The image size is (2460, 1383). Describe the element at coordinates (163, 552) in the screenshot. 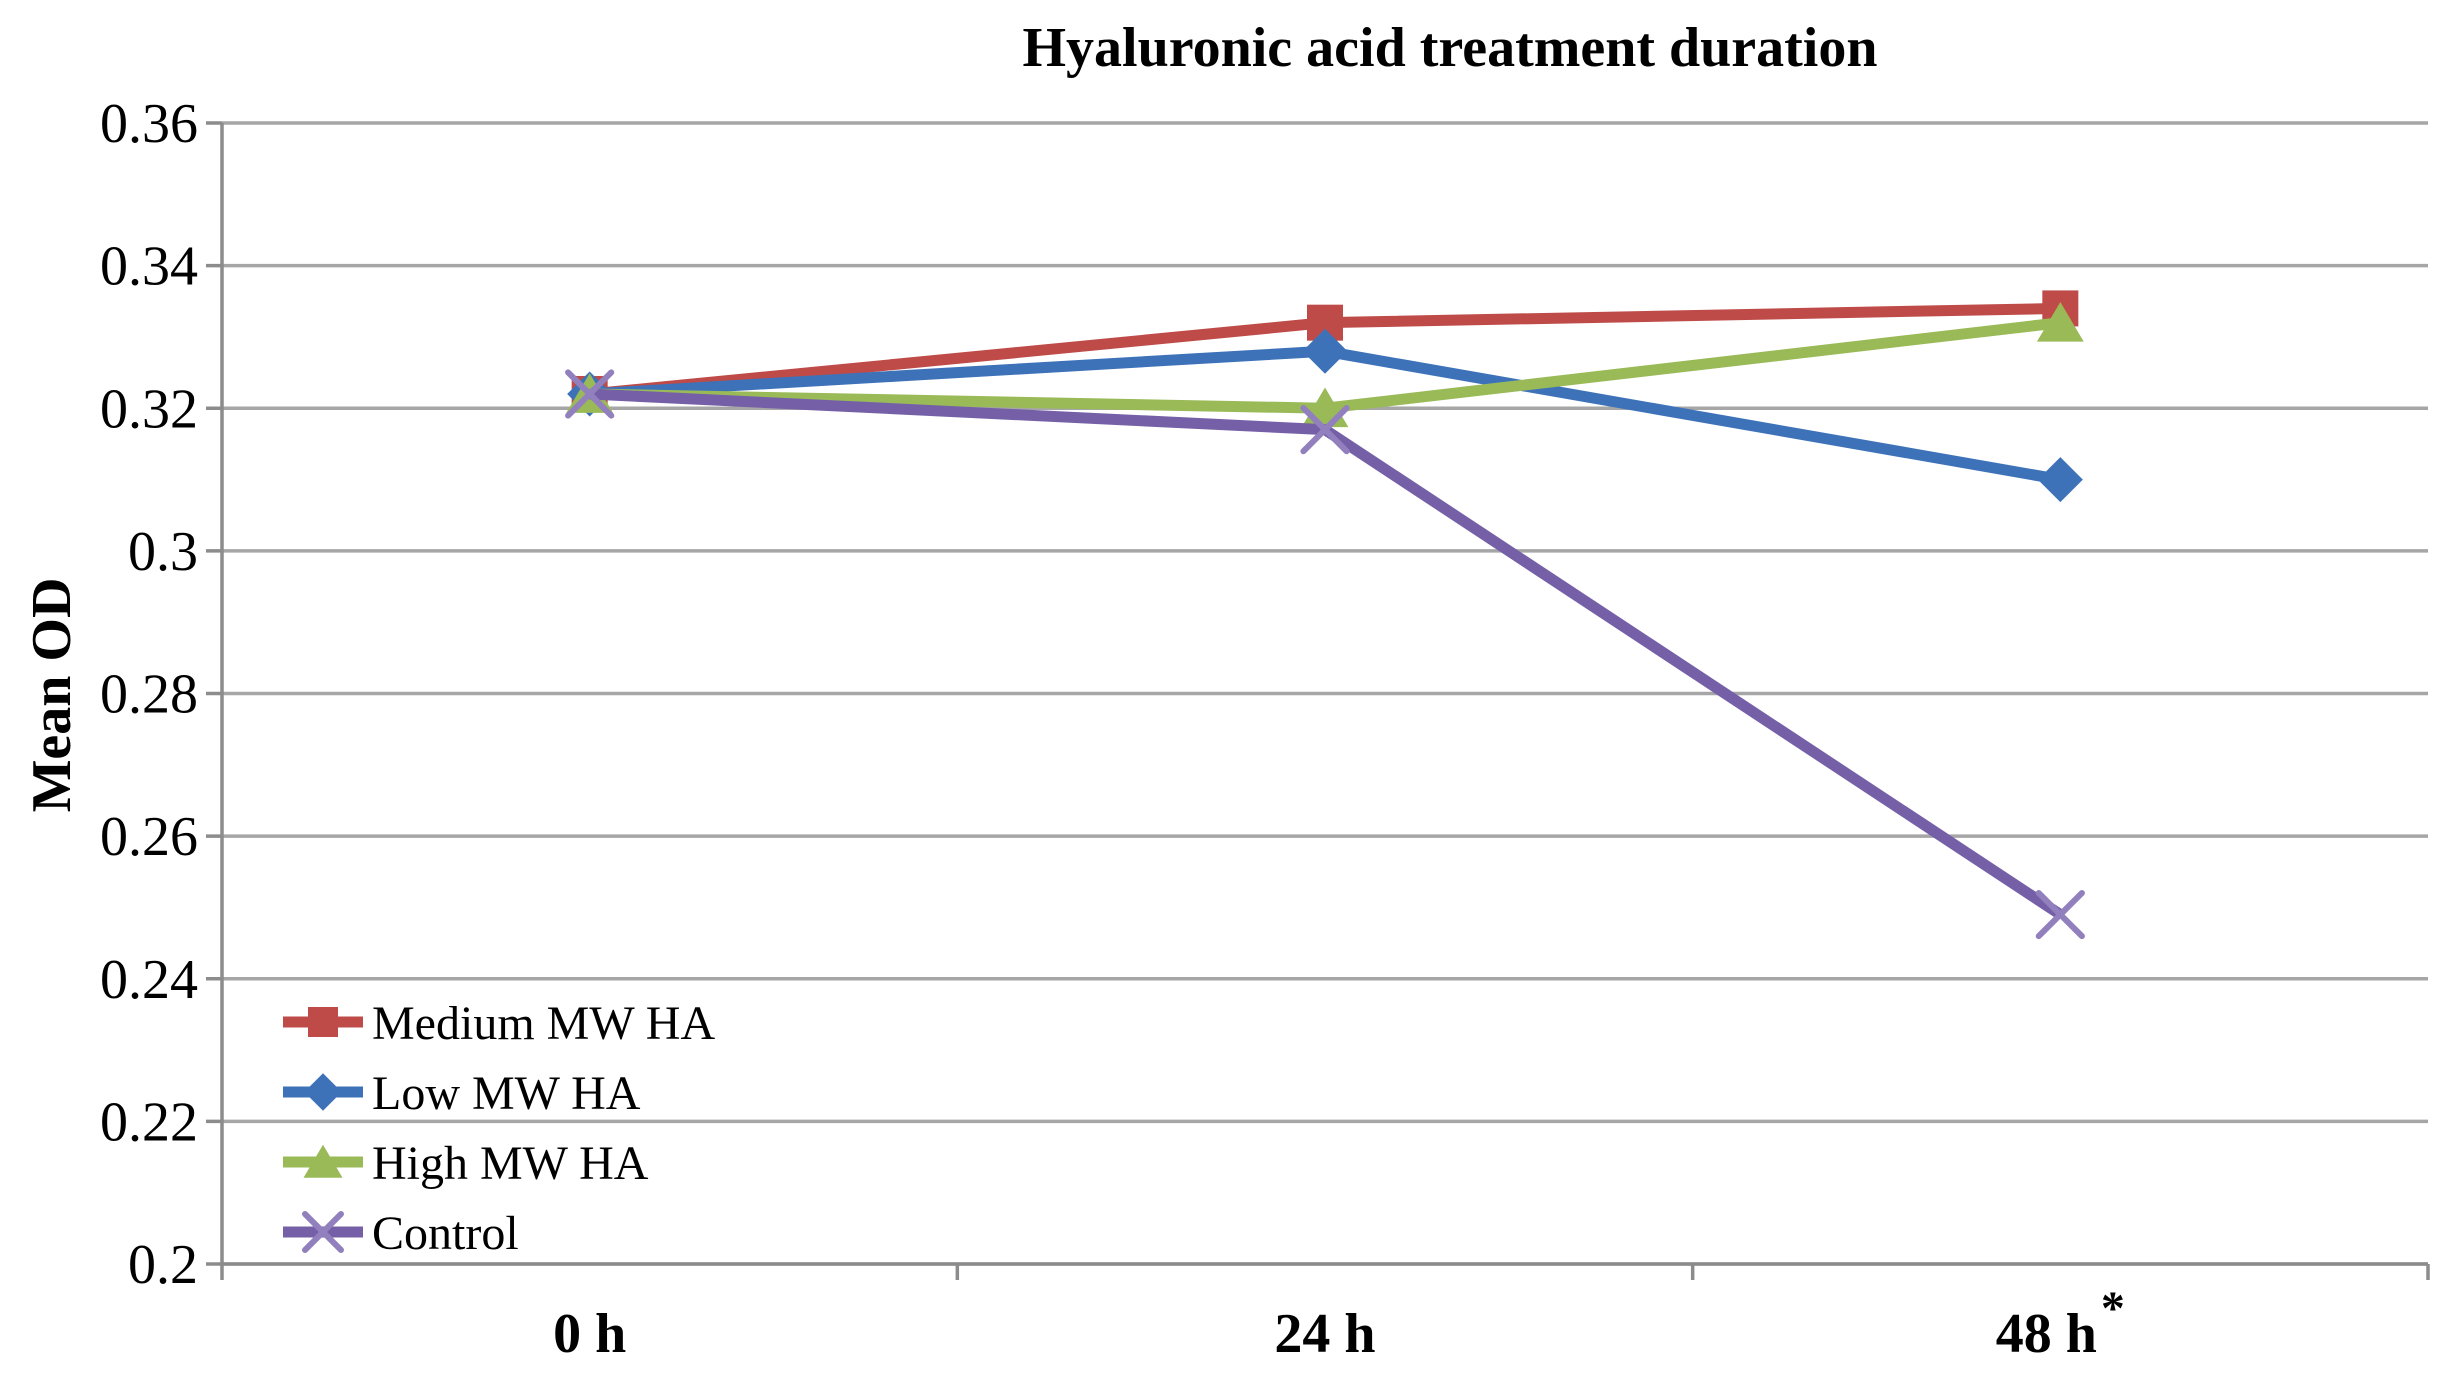

I see `y-tick-label: 0.3` at that location.